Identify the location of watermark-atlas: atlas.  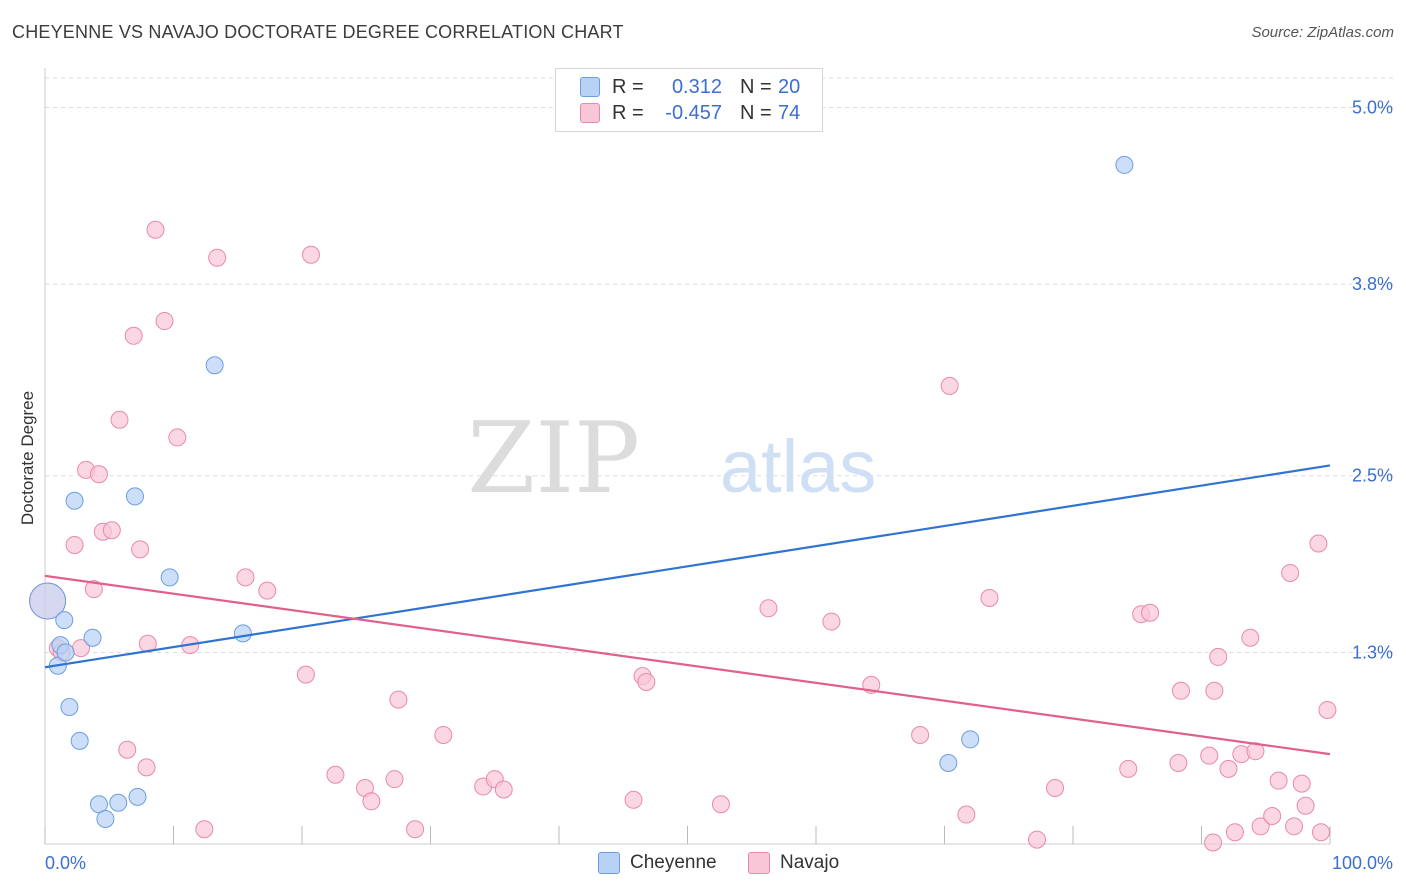
(798, 466).